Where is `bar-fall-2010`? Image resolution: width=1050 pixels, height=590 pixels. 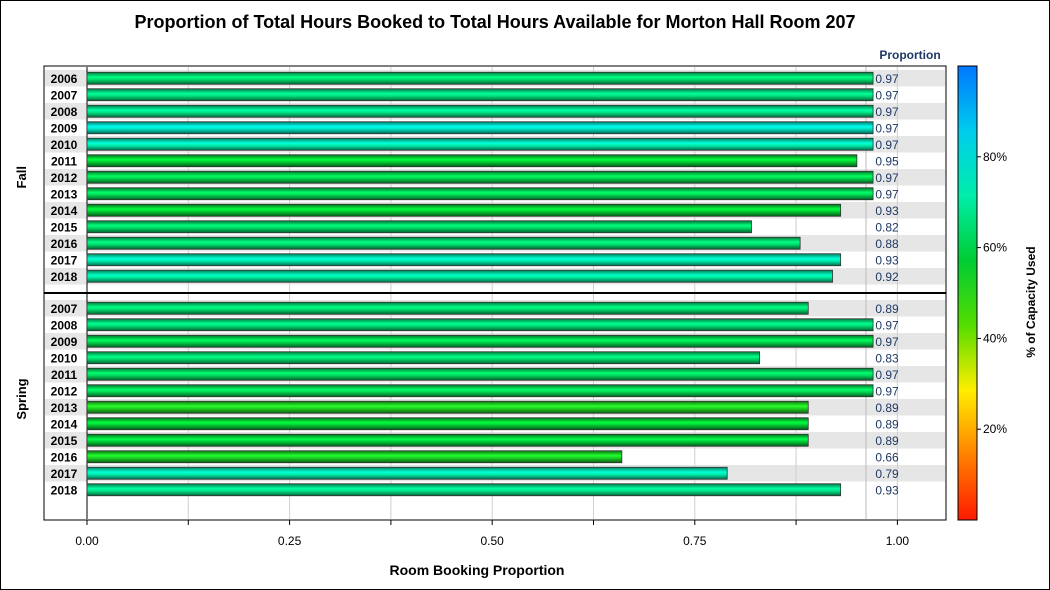 bar-fall-2010 is located at coordinates (480, 144).